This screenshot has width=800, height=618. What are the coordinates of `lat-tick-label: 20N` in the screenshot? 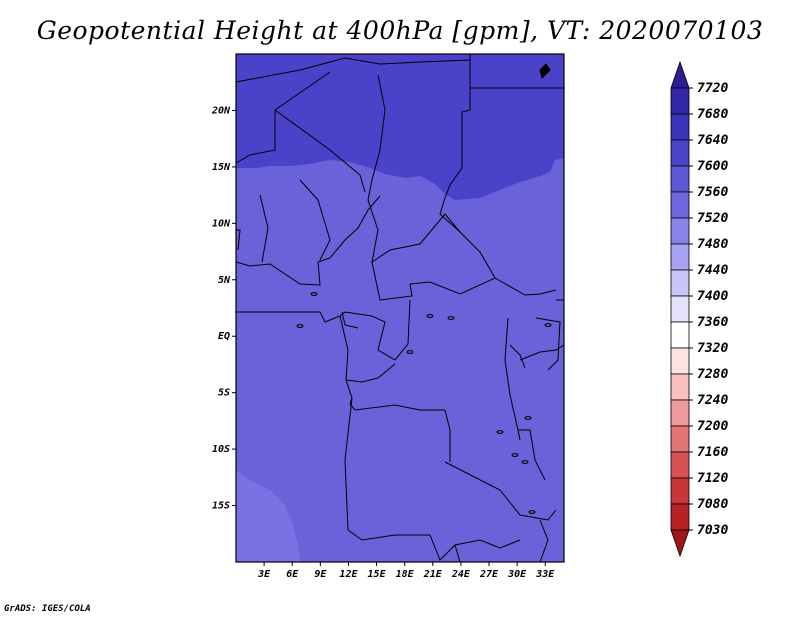 It's located at (221, 110).